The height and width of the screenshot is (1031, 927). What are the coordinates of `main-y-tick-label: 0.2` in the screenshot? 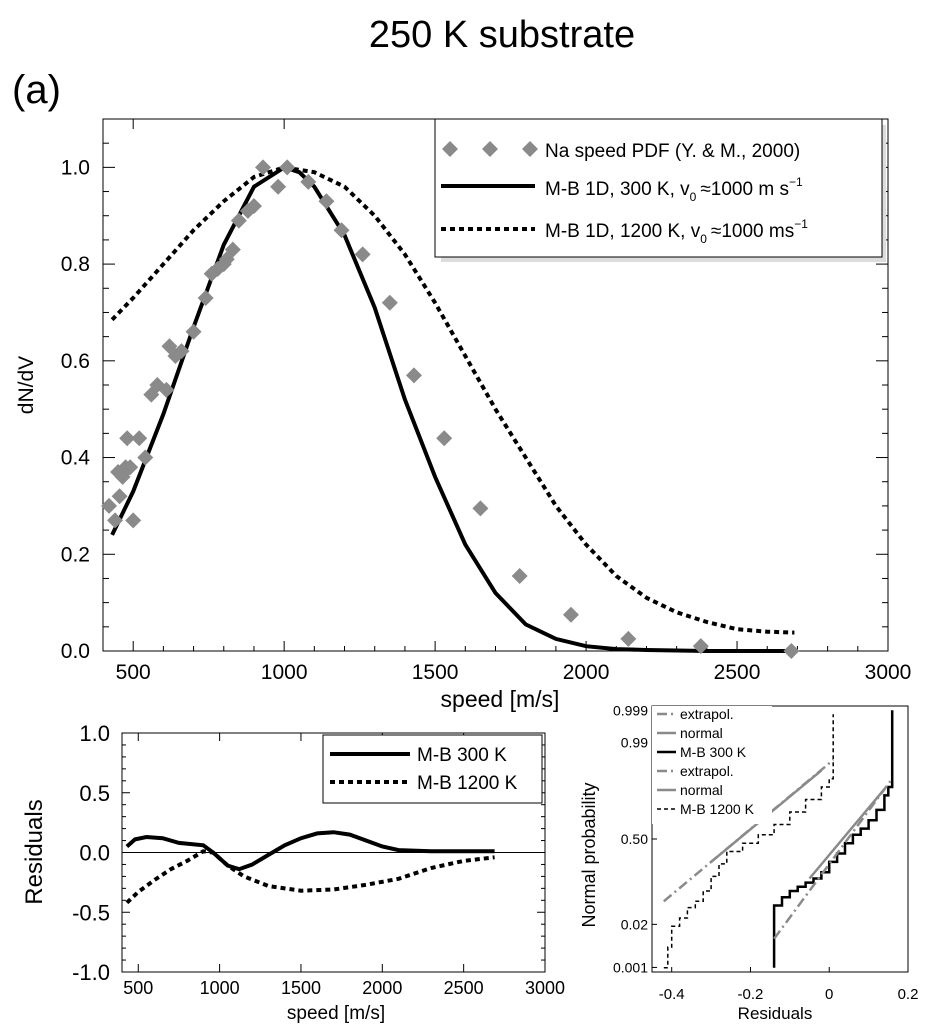 It's located at (75, 554).